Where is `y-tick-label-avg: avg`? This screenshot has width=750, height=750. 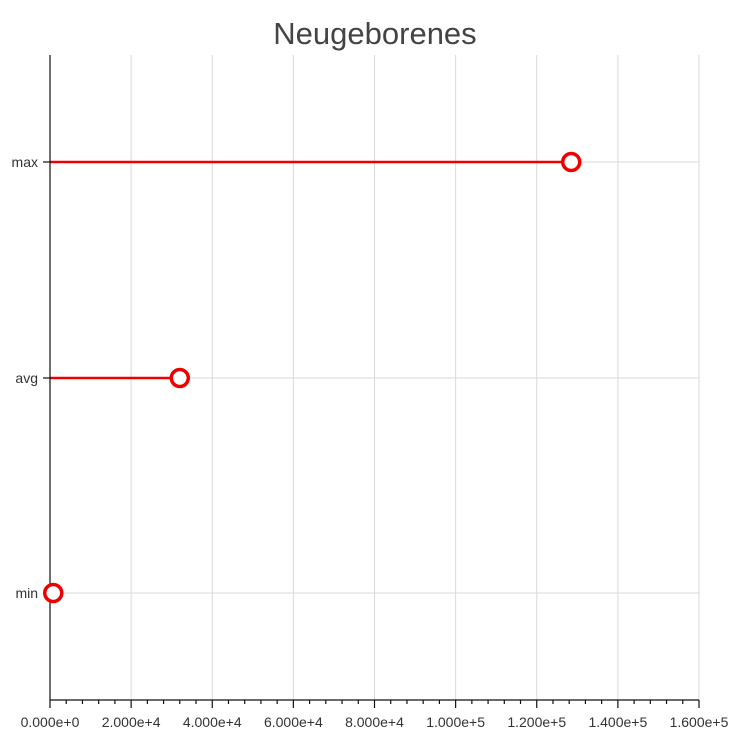
y-tick-label-avg: avg is located at coordinates (26, 378).